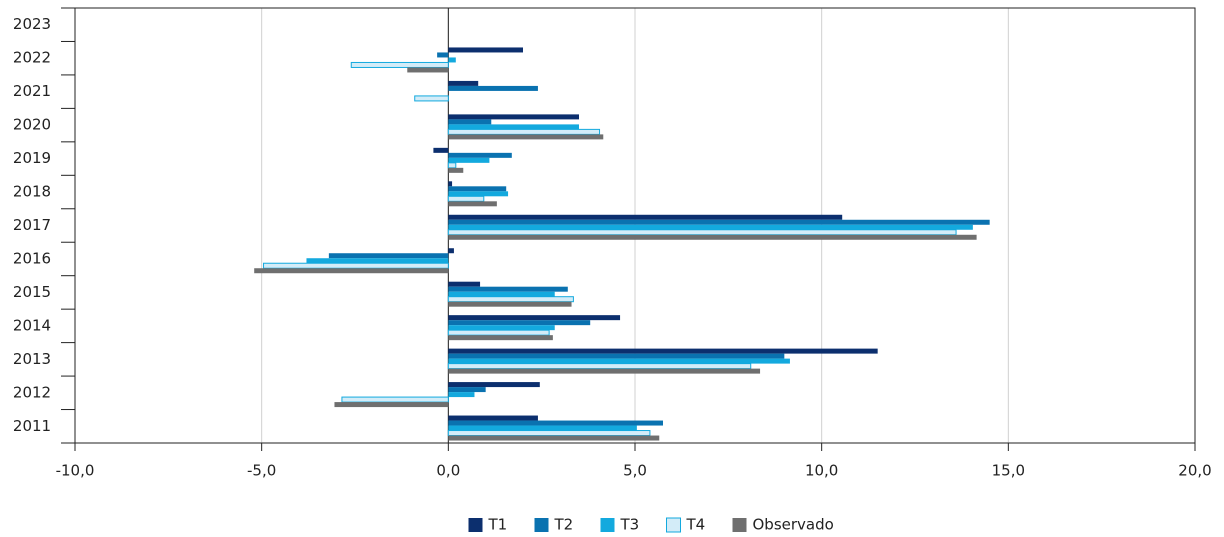  Describe the element at coordinates (32, 225) in the screenshot. I see `y-tick-label: 2017` at that location.